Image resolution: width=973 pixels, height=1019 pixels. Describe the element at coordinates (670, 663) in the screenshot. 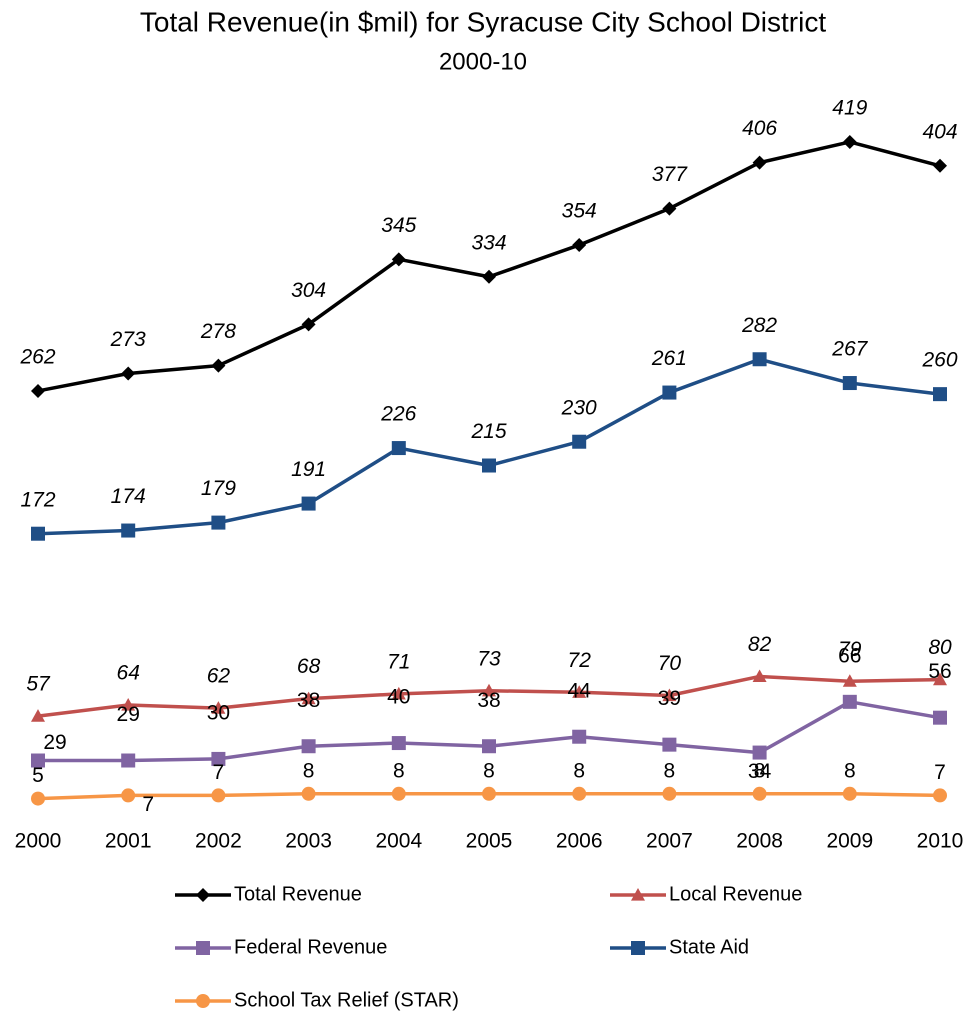

I see `data-label: 70` at that location.